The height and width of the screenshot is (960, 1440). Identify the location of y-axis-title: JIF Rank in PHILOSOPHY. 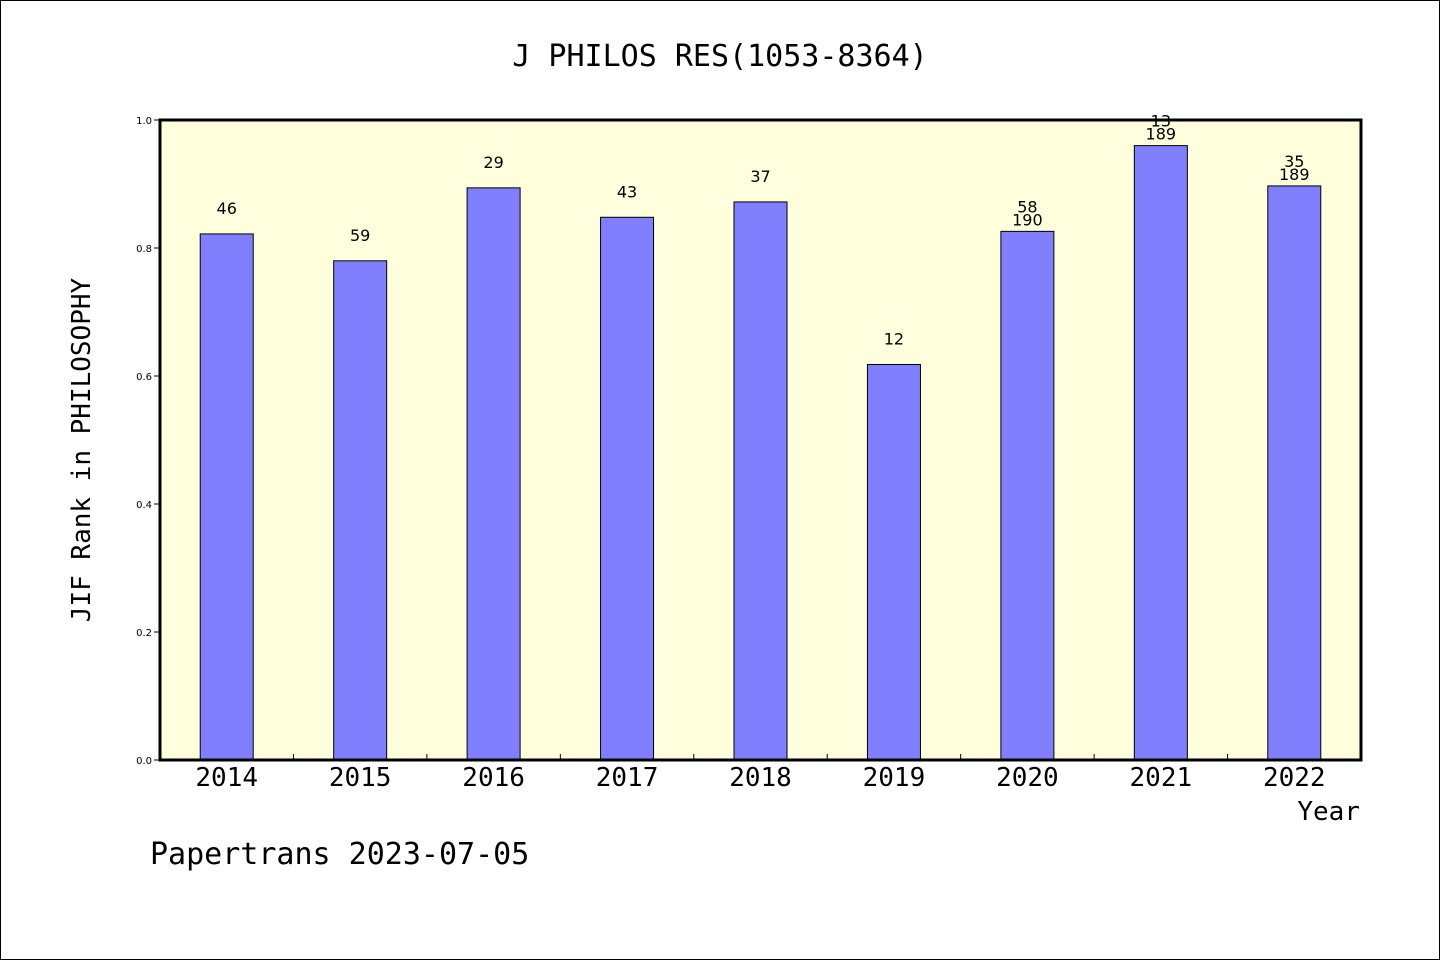
(82, 449).